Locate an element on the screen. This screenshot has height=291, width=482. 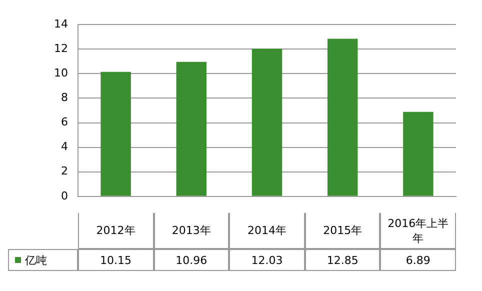
x-tick-label: 2014年 is located at coordinates (267, 231).